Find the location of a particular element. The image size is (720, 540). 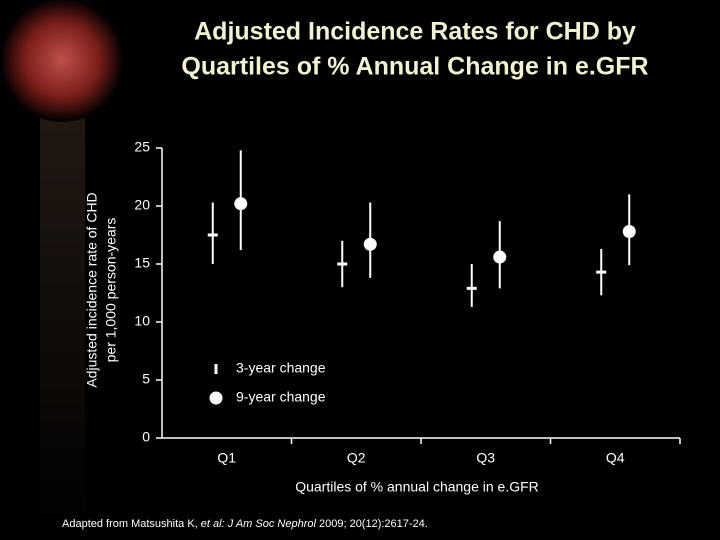

legend-label: 3-year change is located at coordinates (281, 368).